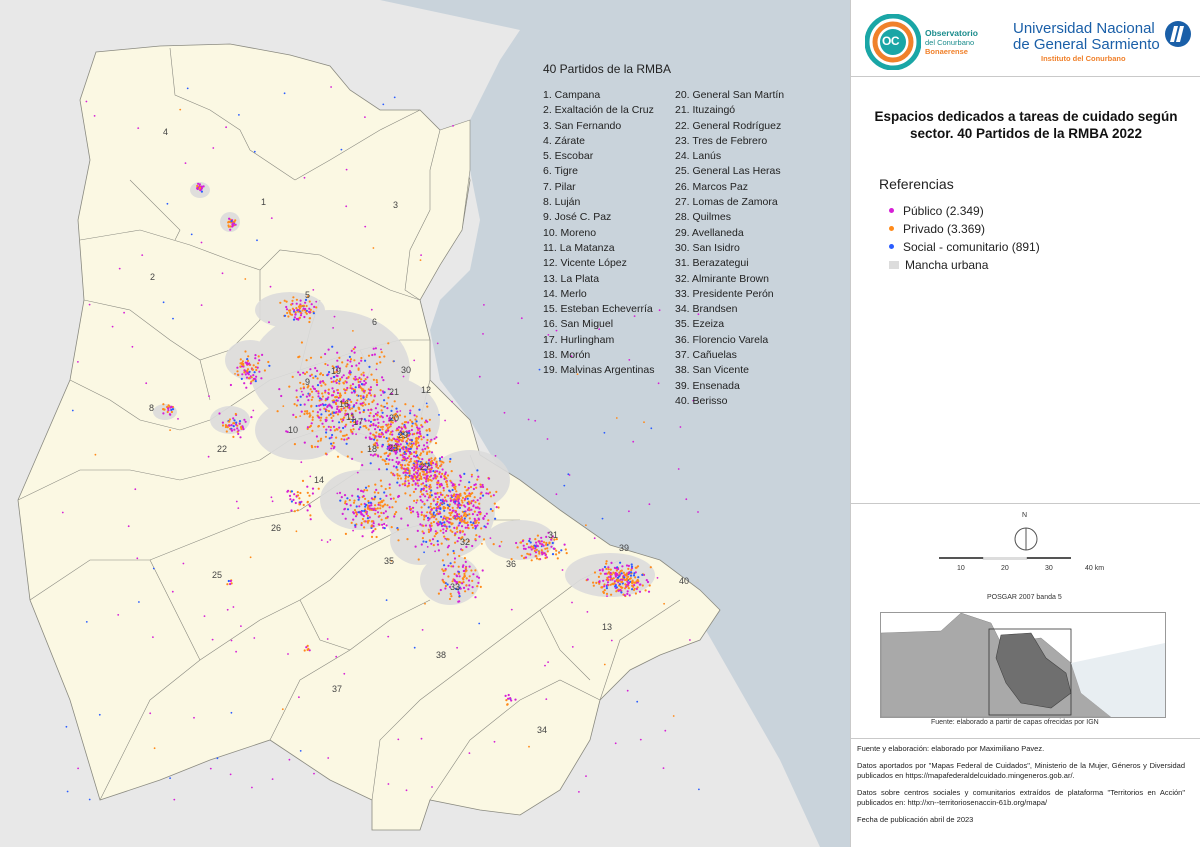  Describe the element at coordinates (374, 322) in the screenshot. I see `partido-number-label: 6` at that location.